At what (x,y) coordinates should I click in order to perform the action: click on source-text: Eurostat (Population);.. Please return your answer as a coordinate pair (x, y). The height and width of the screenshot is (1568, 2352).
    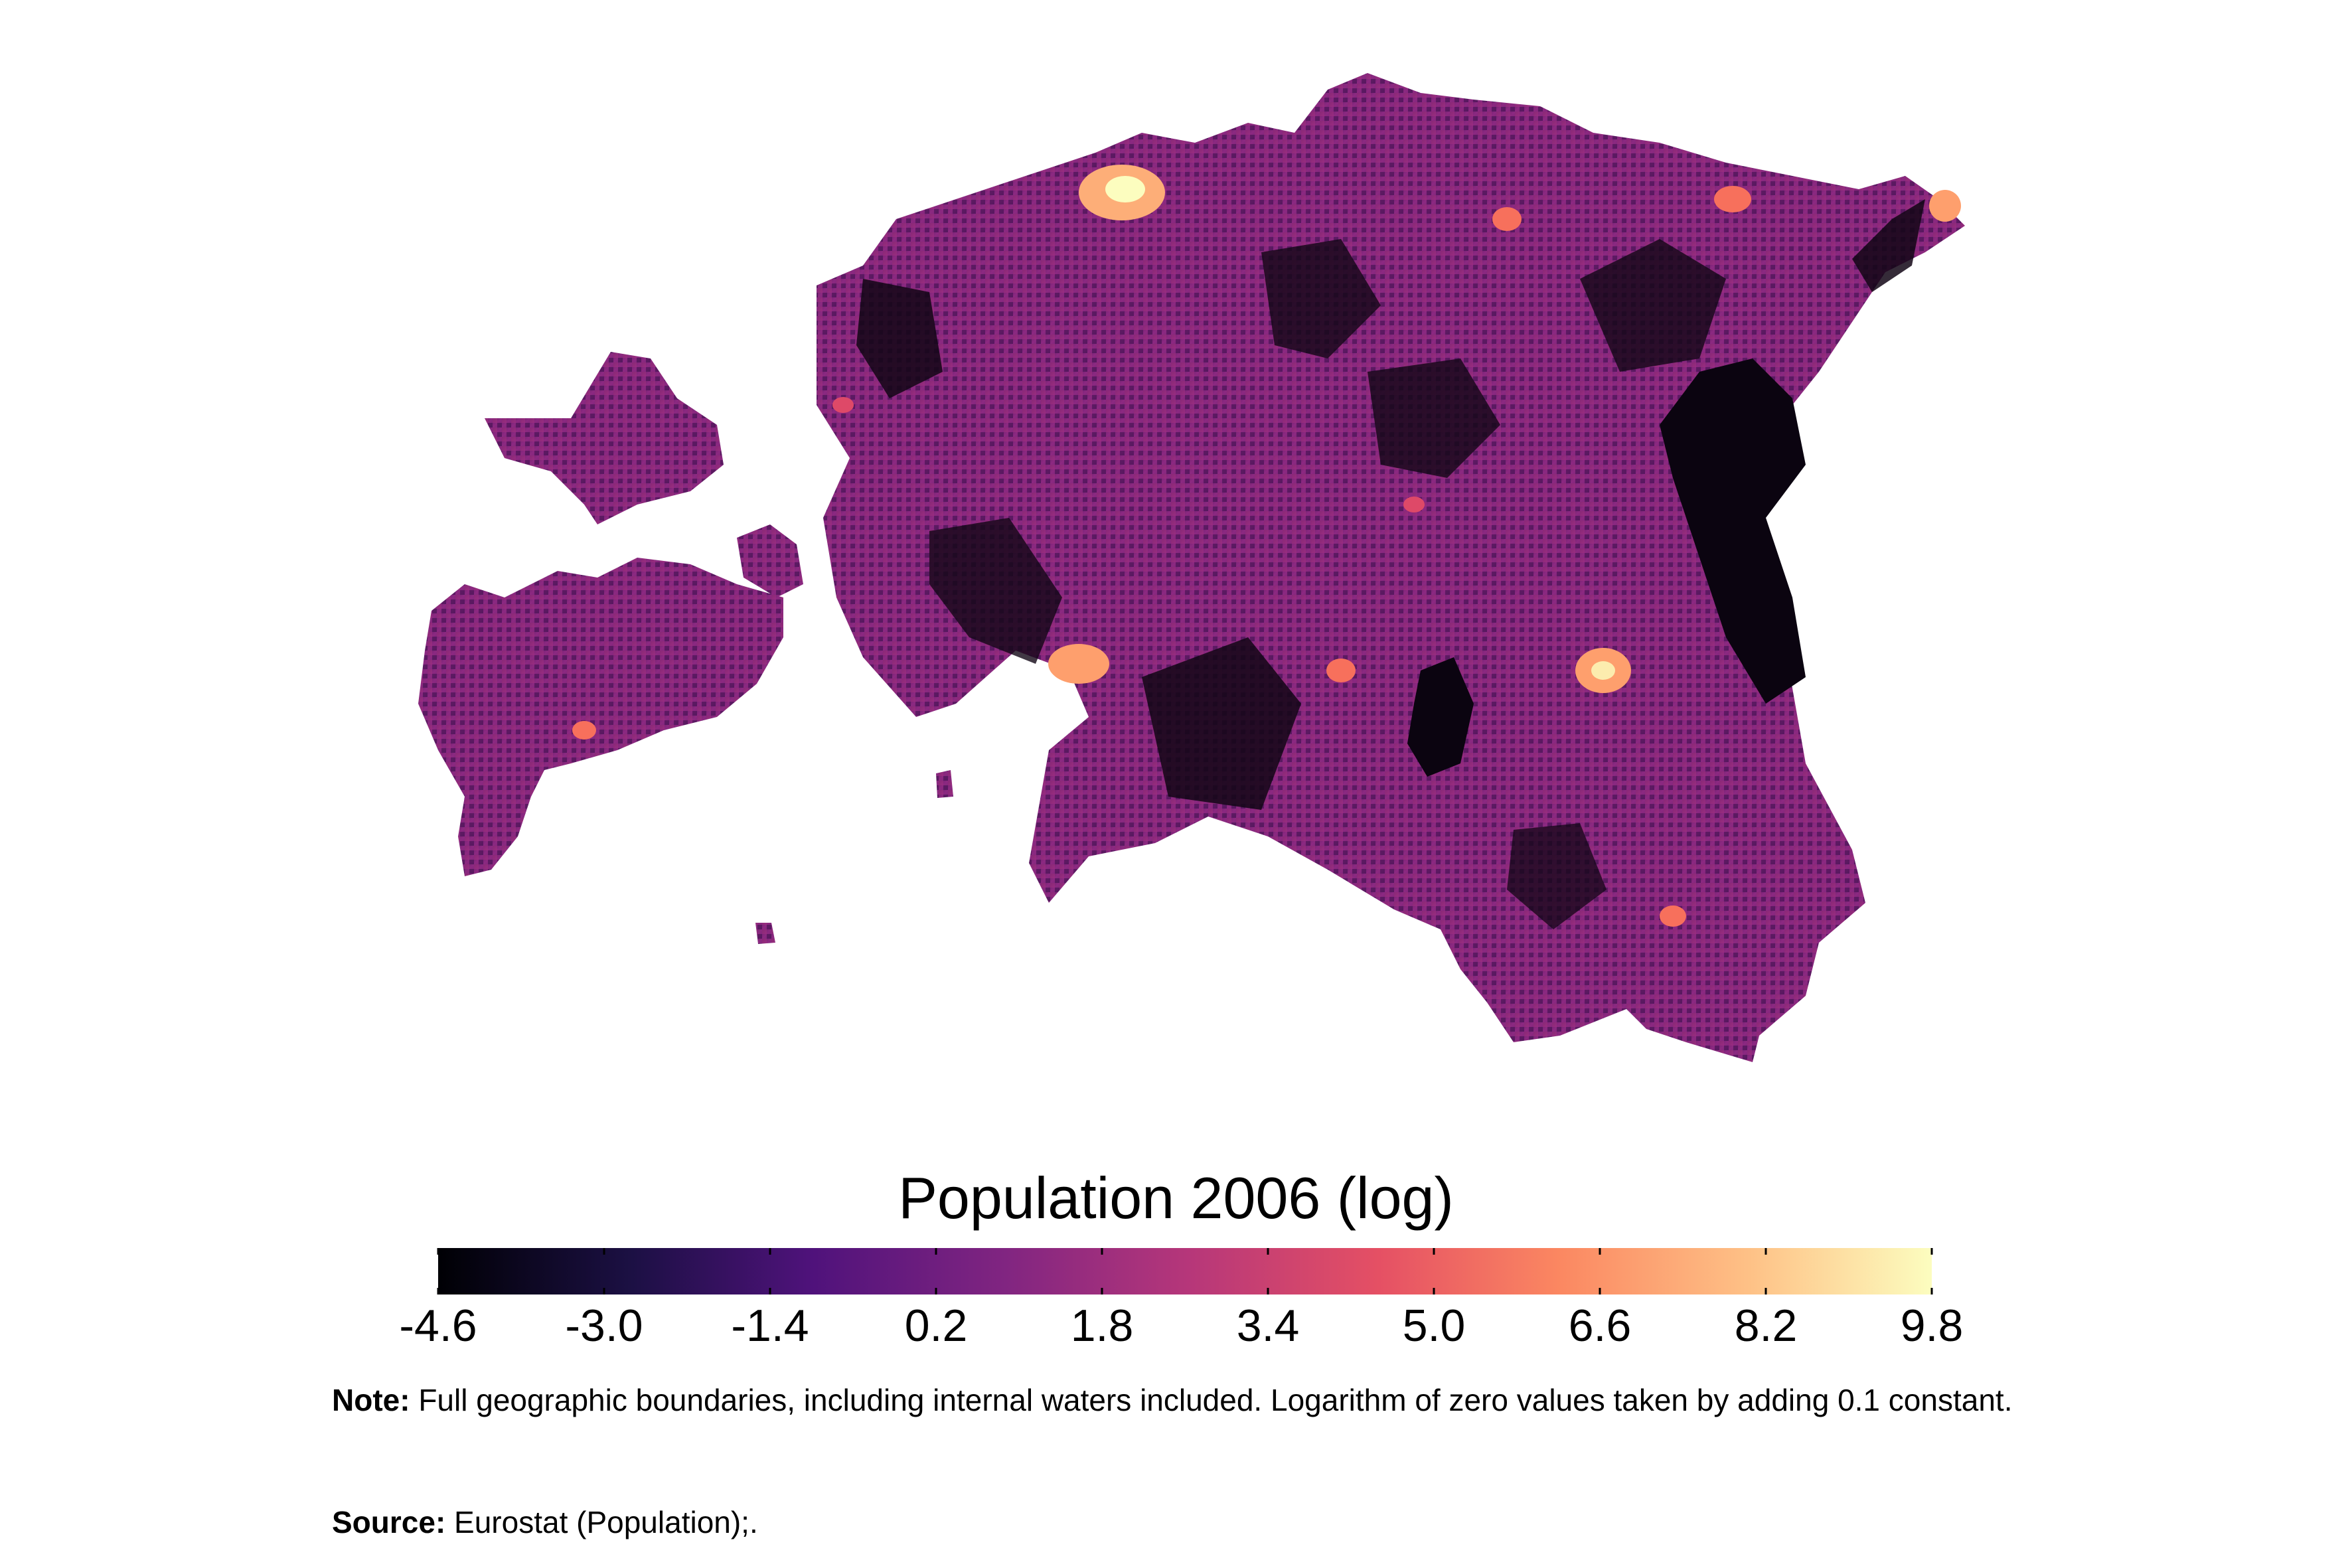
    Looking at the image, I should click on (606, 1522).